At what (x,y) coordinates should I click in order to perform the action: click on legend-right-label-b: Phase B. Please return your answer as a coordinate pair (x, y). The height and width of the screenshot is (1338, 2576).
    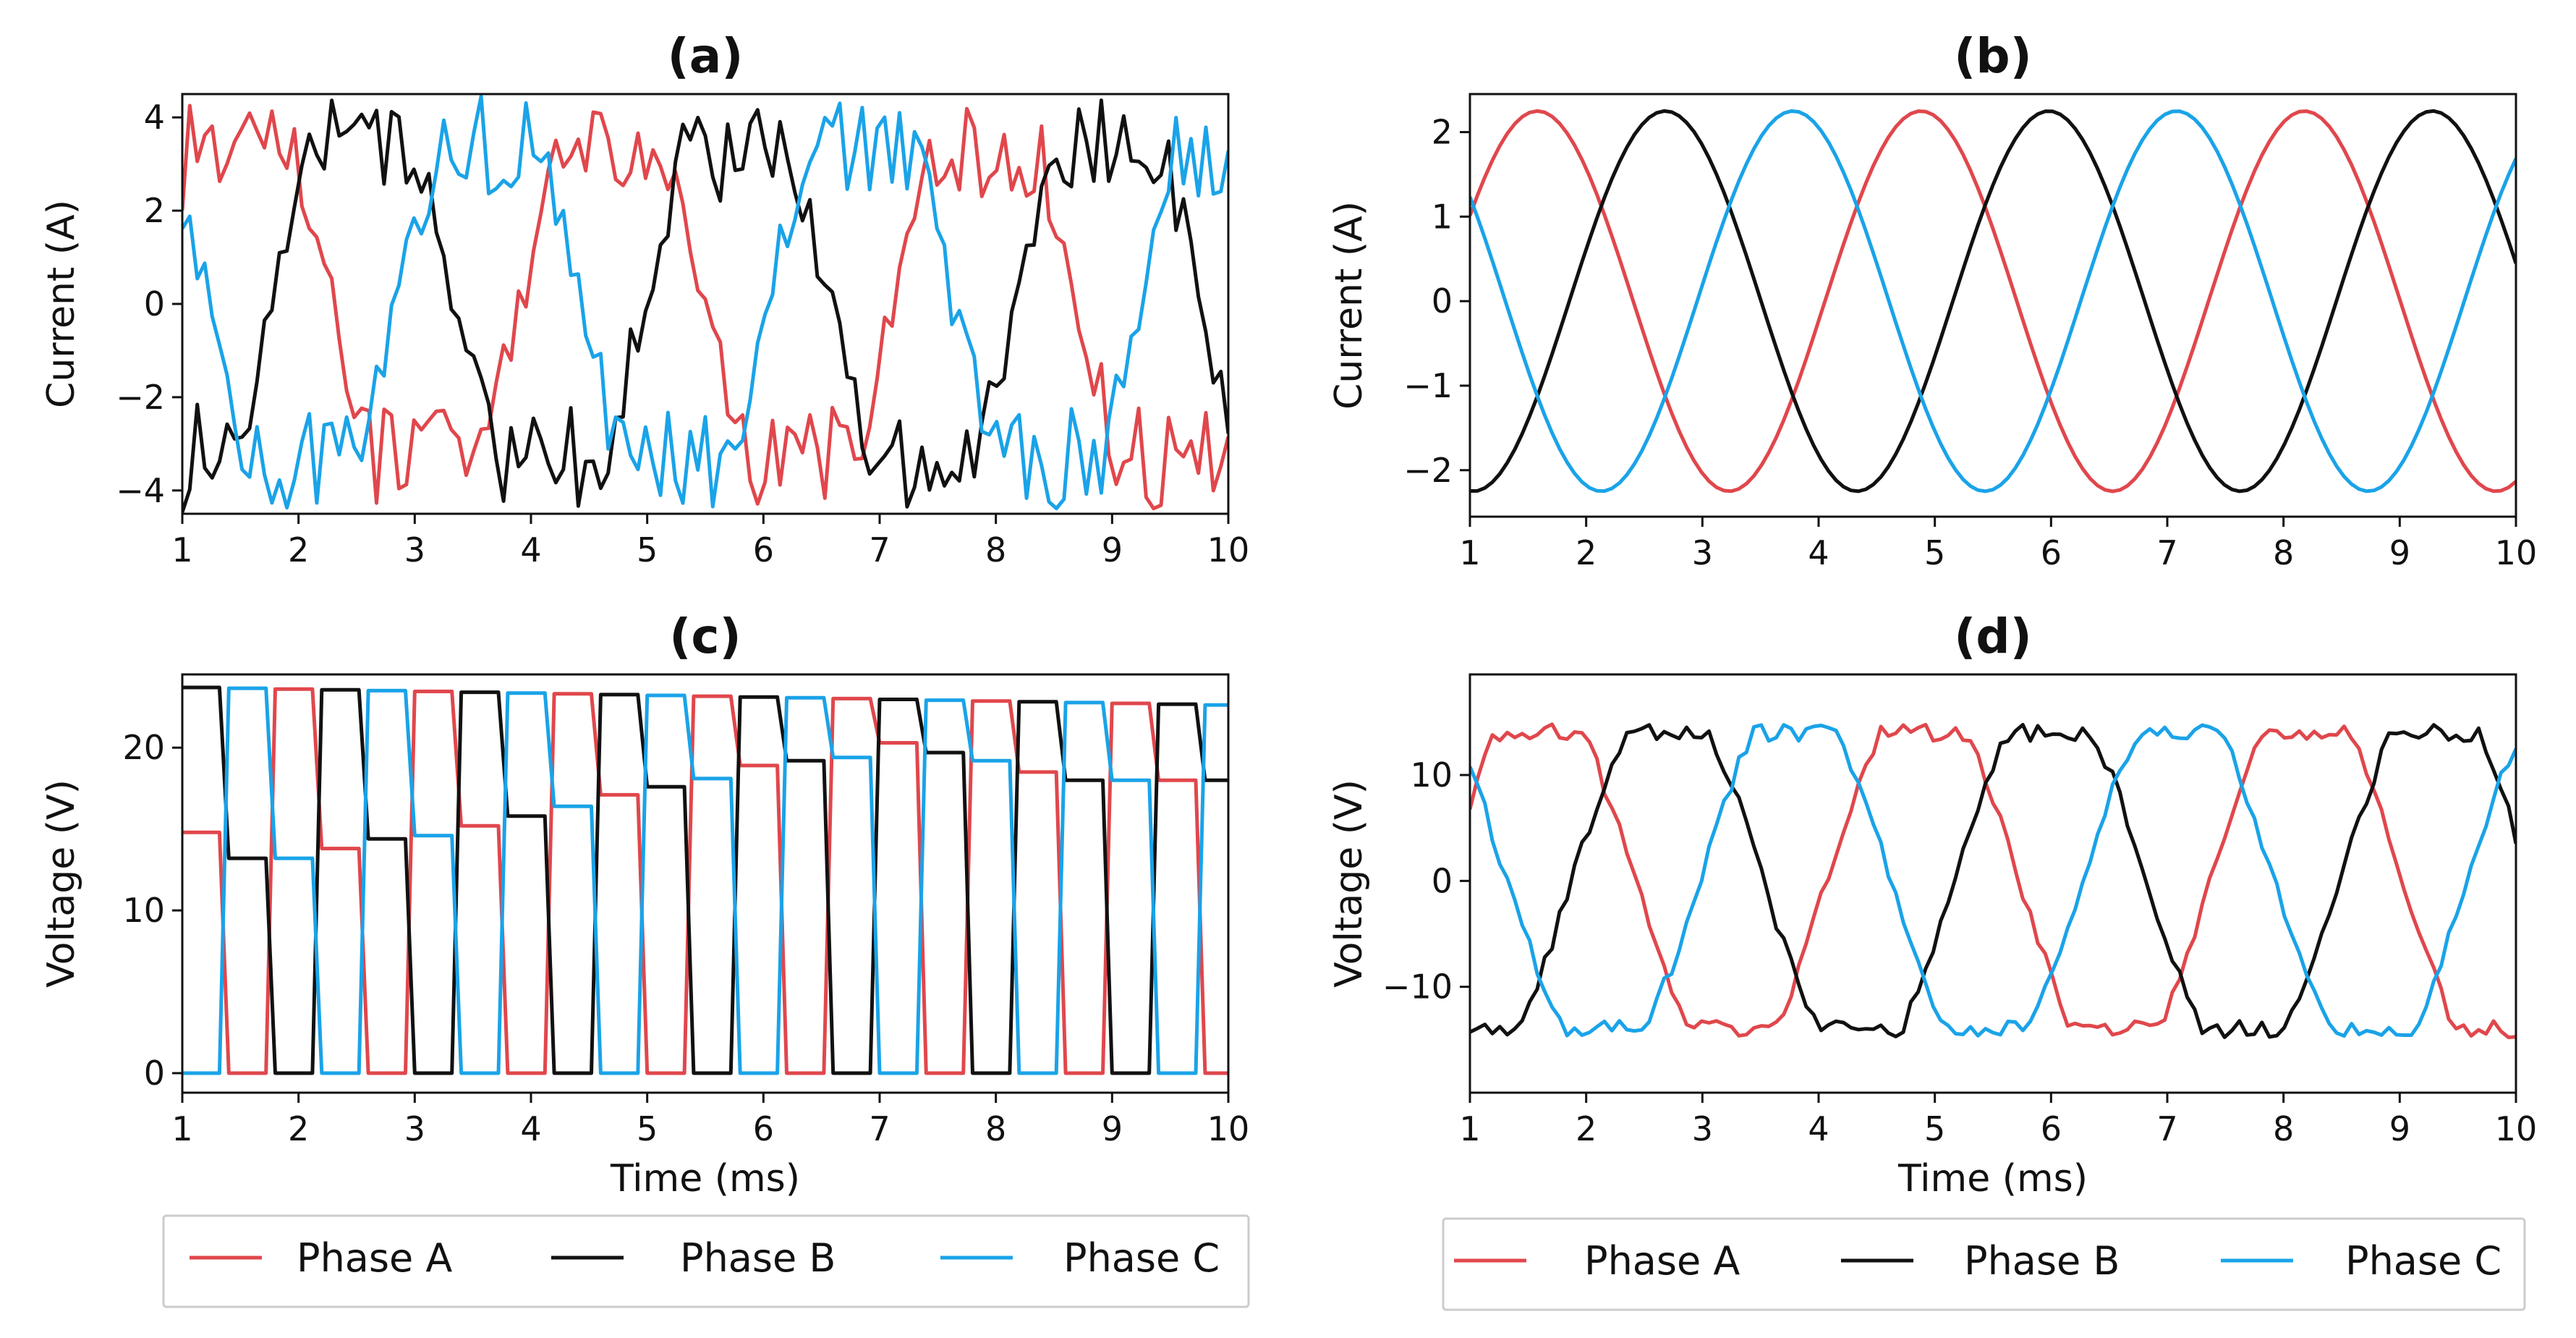
    Looking at the image, I should click on (2042, 1261).